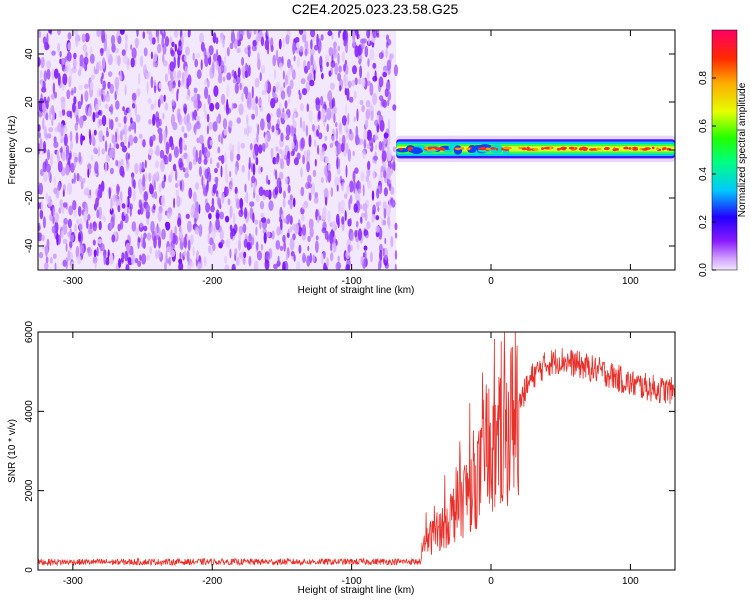 The image size is (750, 600). I want to click on spectrogram-x-tick-label: 100, so click(630, 281).